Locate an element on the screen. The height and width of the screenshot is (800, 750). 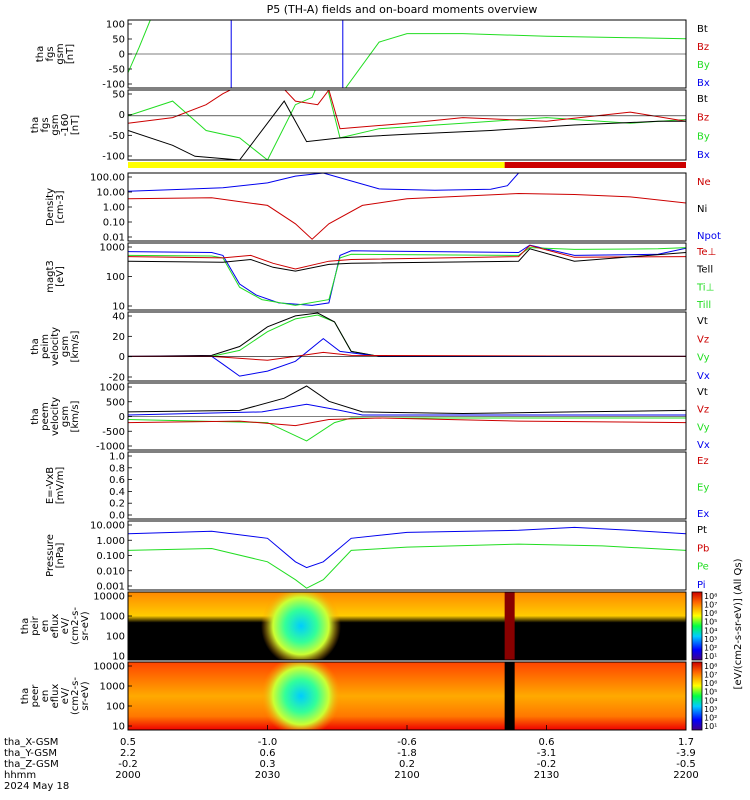
legend-entry: Vy is located at coordinates (703, 358).